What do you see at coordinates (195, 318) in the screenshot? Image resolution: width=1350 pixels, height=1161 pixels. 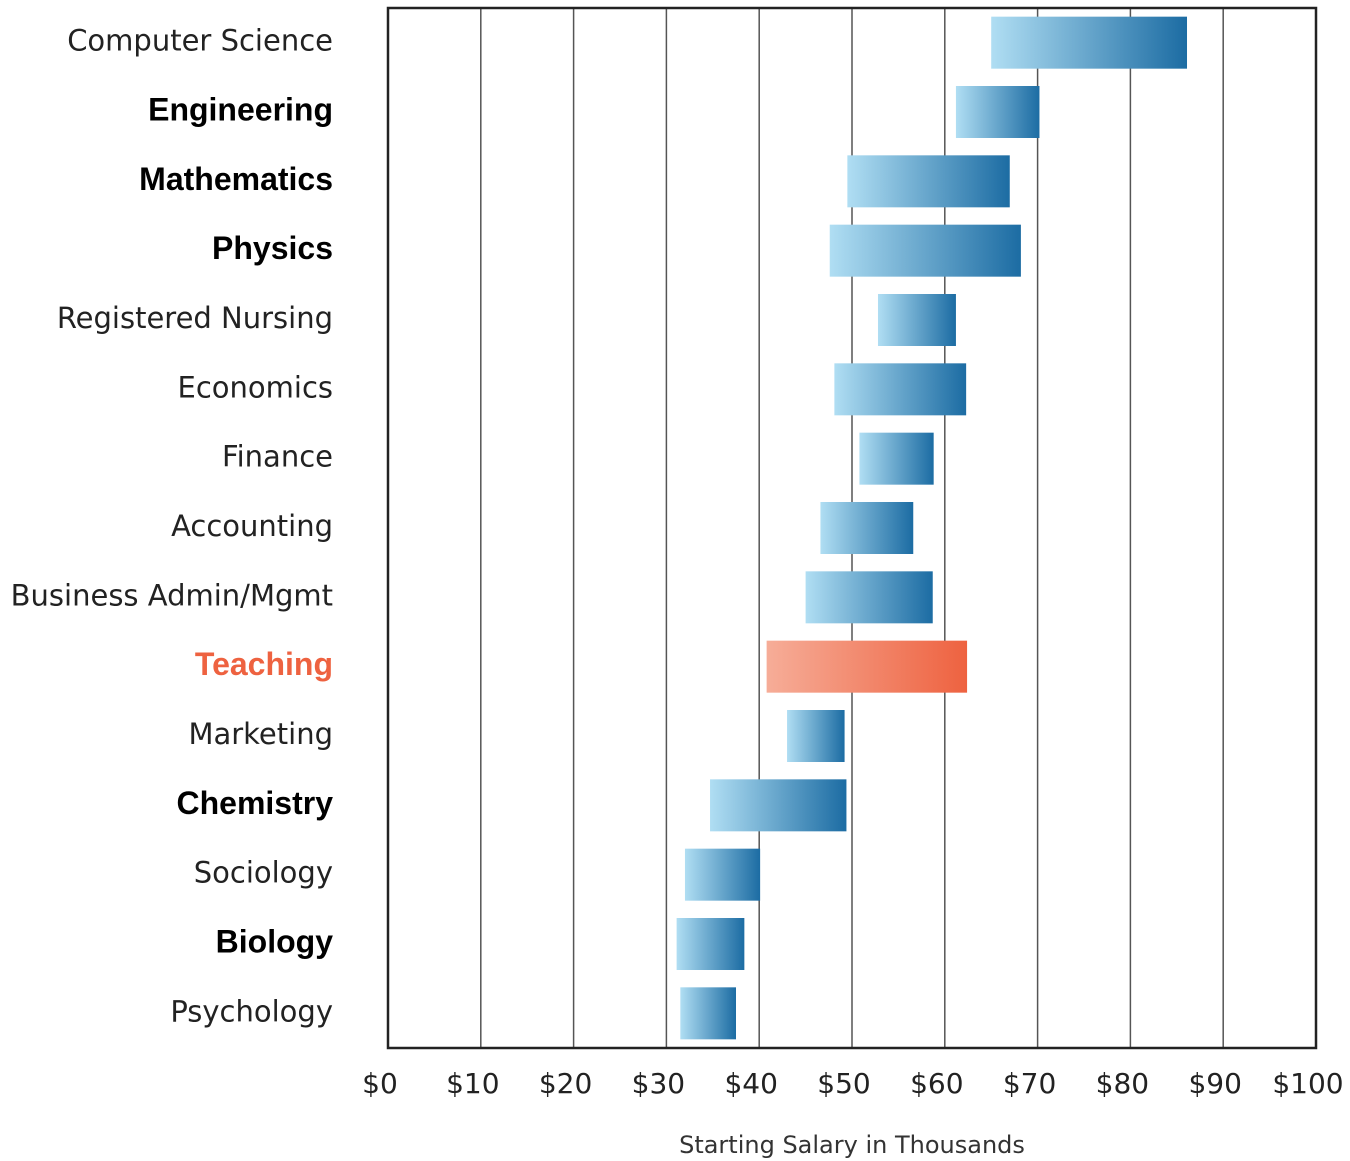 I see `category-label: Registered Nursing` at bounding box center [195, 318].